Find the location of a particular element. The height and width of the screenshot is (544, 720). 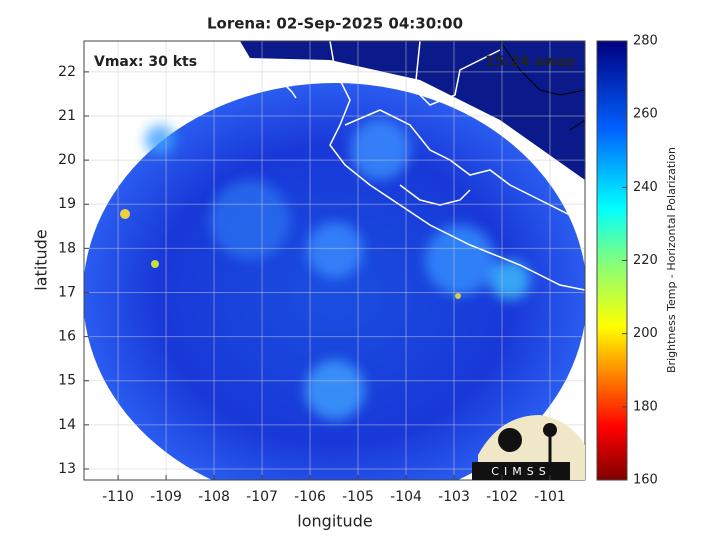

colorbar-tick-label: 180 is located at coordinates (645, 406).